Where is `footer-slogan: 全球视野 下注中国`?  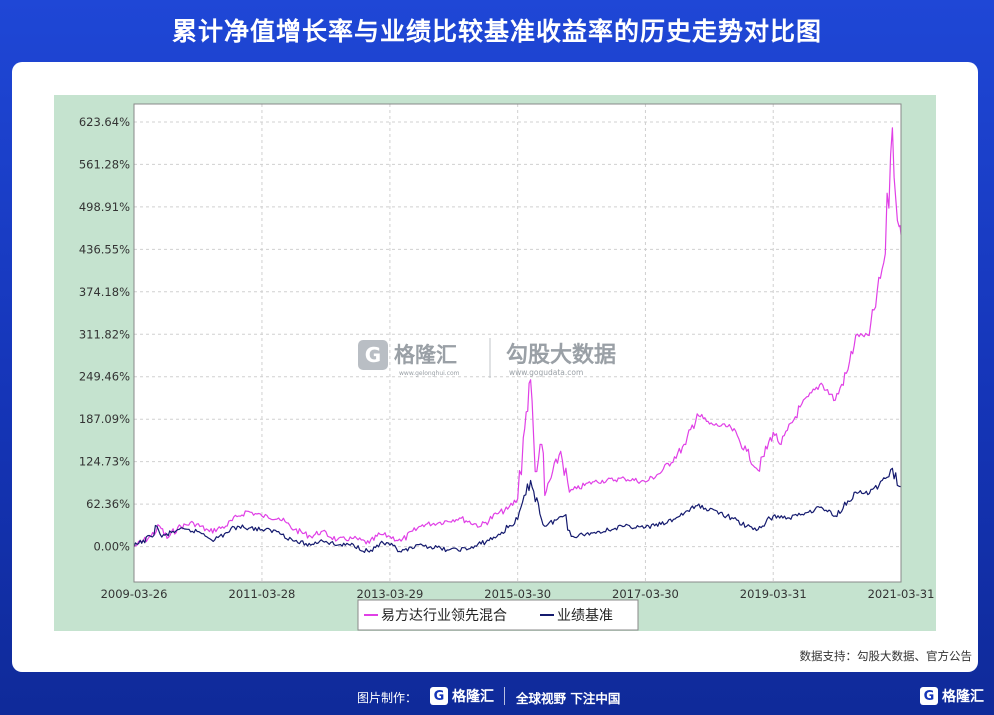
footer-slogan: 全球视野 下注中国 is located at coordinates (568, 698).